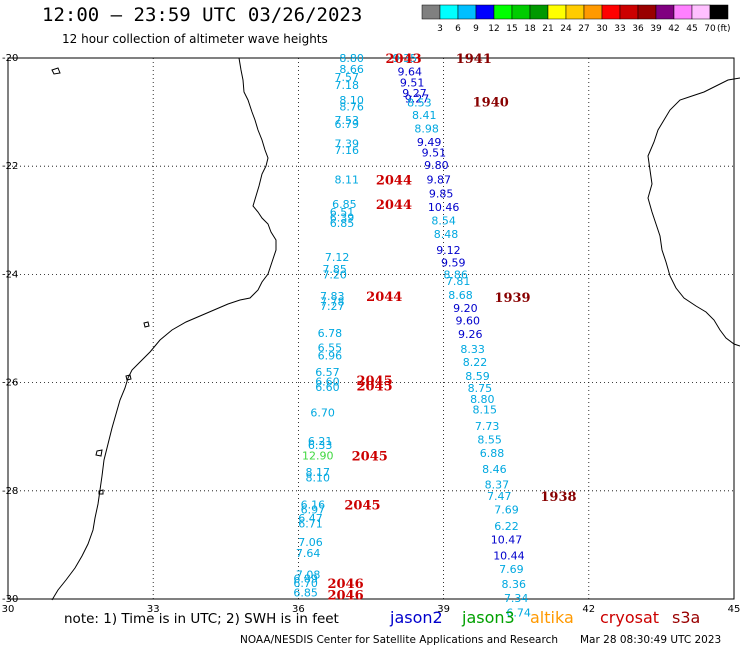  What do you see at coordinates (330, 356) in the screenshot?
I see `wave-height-label: 6.96` at bounding box center [330, 356].